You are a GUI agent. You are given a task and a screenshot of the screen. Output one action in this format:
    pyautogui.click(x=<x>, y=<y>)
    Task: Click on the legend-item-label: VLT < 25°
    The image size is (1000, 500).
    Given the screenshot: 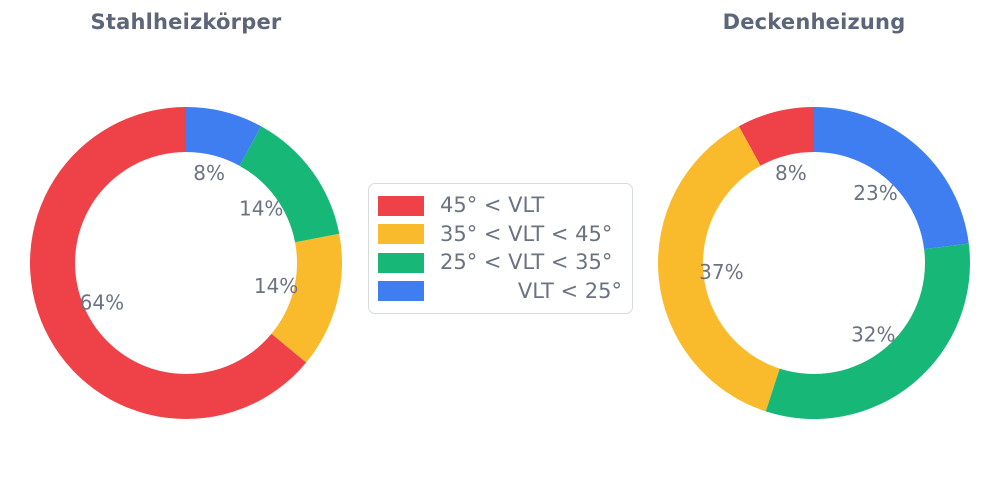 What is the action you would take?
    pyautogui.click(x=569, y=290)
    